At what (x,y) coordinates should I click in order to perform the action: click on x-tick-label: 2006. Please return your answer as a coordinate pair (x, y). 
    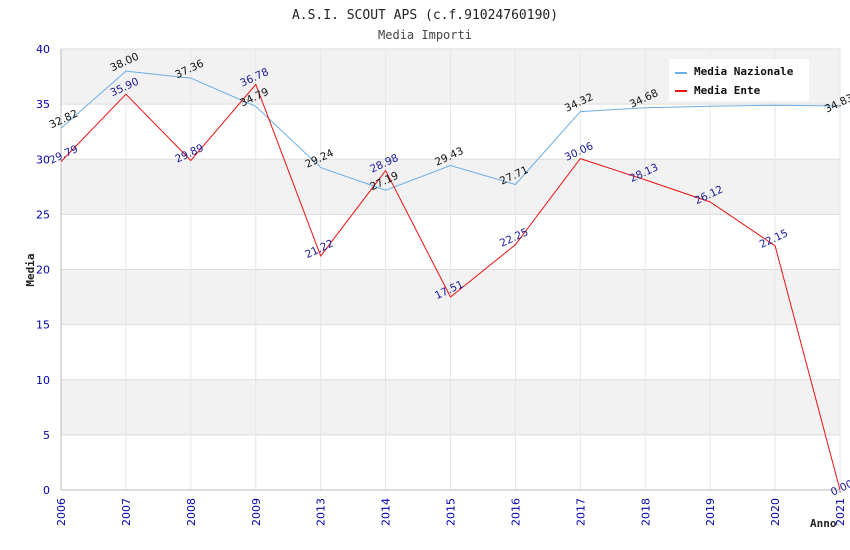
    Looking at the image, I should click on (61, 512).